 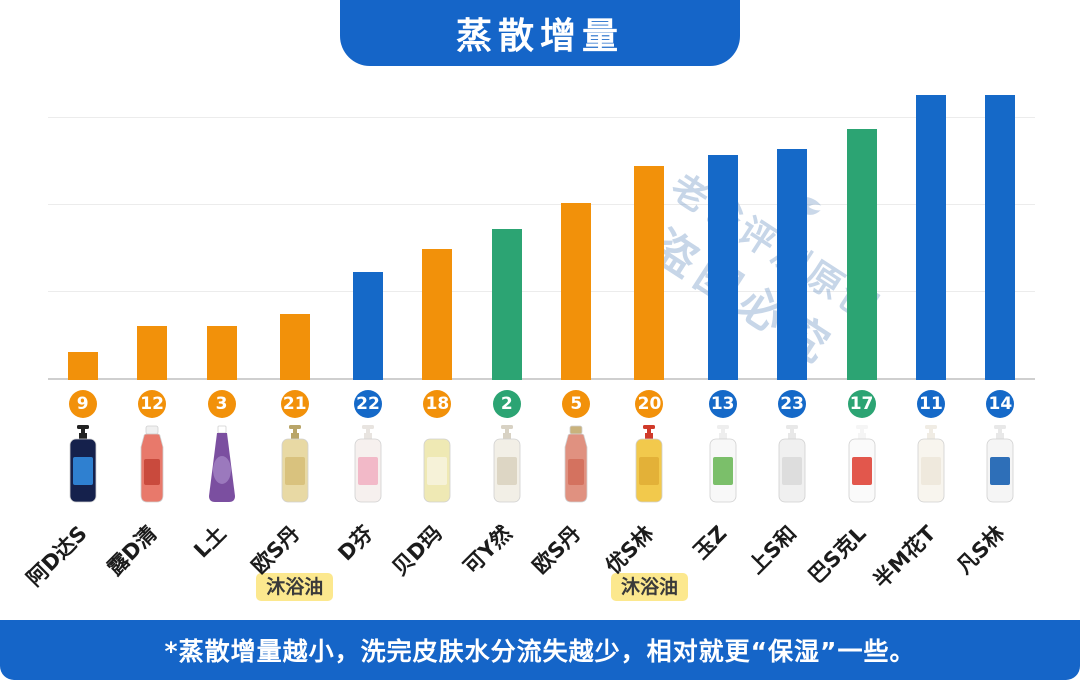 I want to click on chart-column: 3 L土, so click(x=221, y=349).